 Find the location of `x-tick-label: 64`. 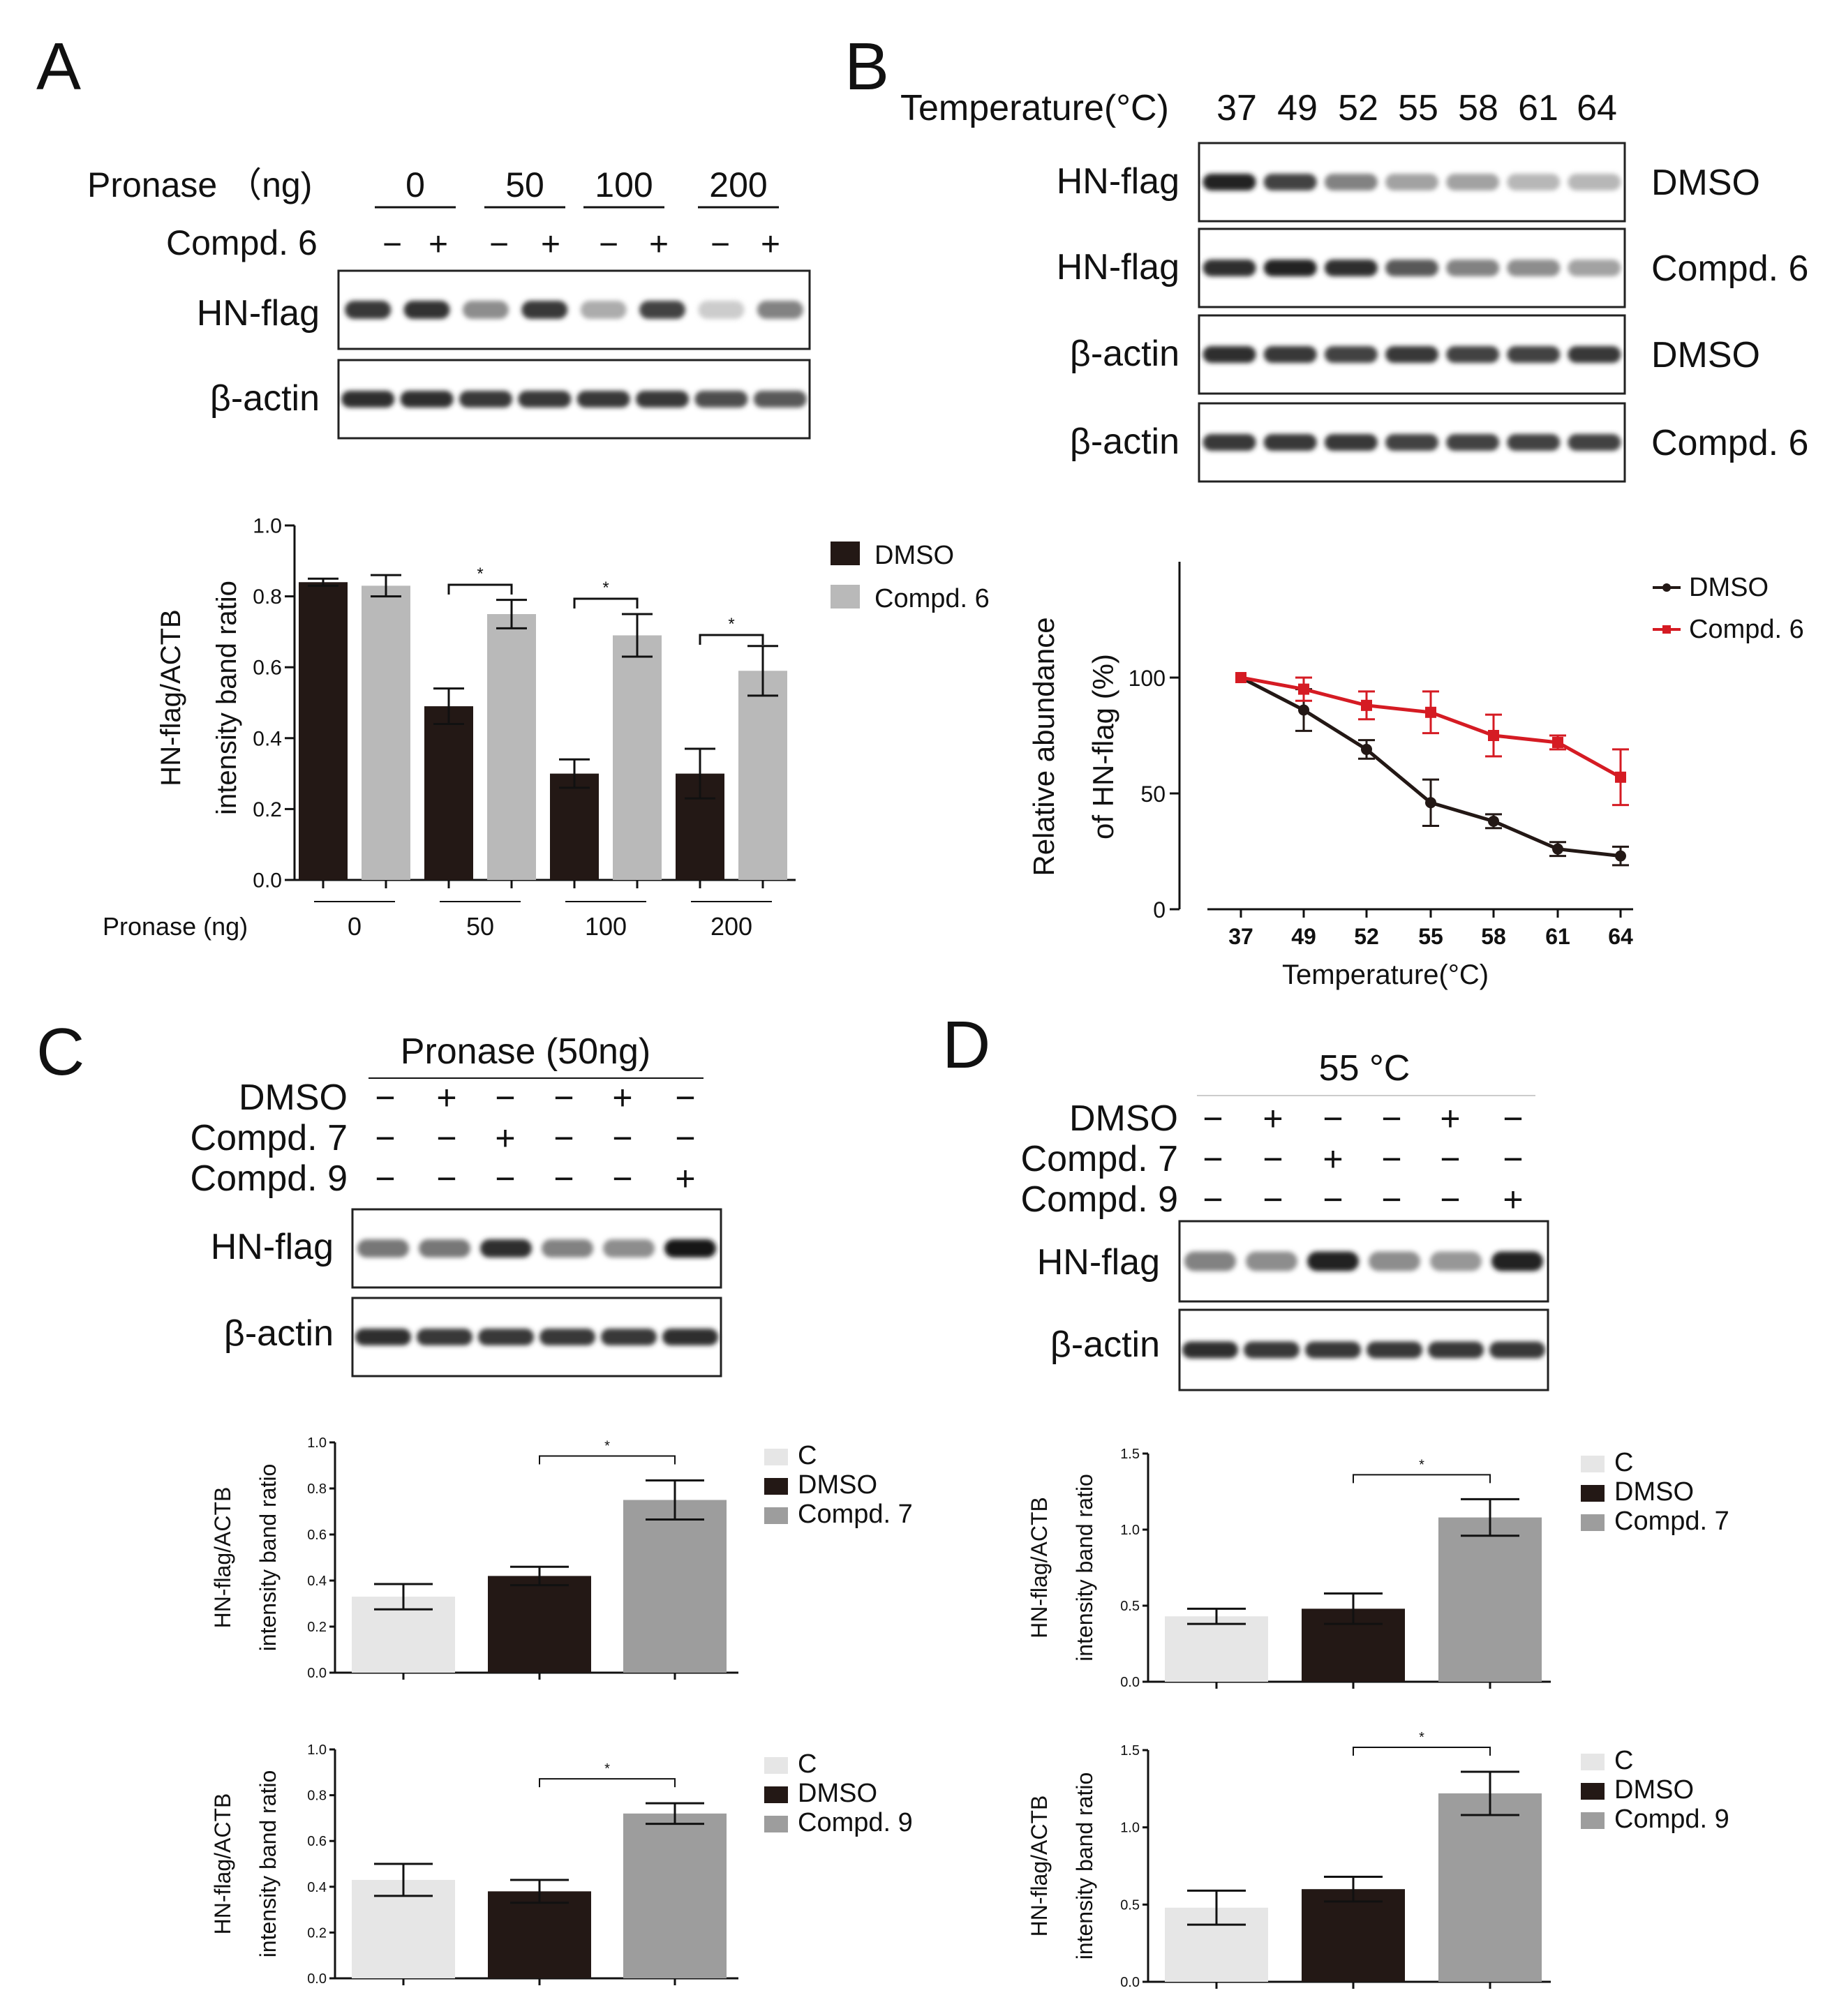

x-tick-label: 64 is located at coordinates (1620, 936).